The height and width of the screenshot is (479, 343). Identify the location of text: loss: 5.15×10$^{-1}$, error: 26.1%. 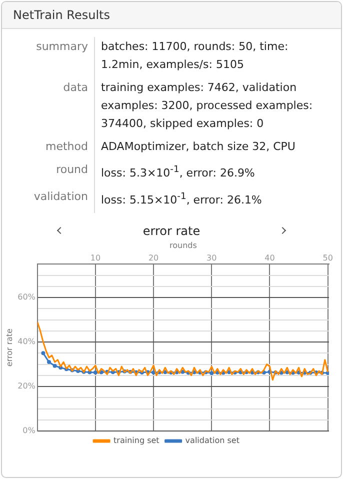
(208, 200).